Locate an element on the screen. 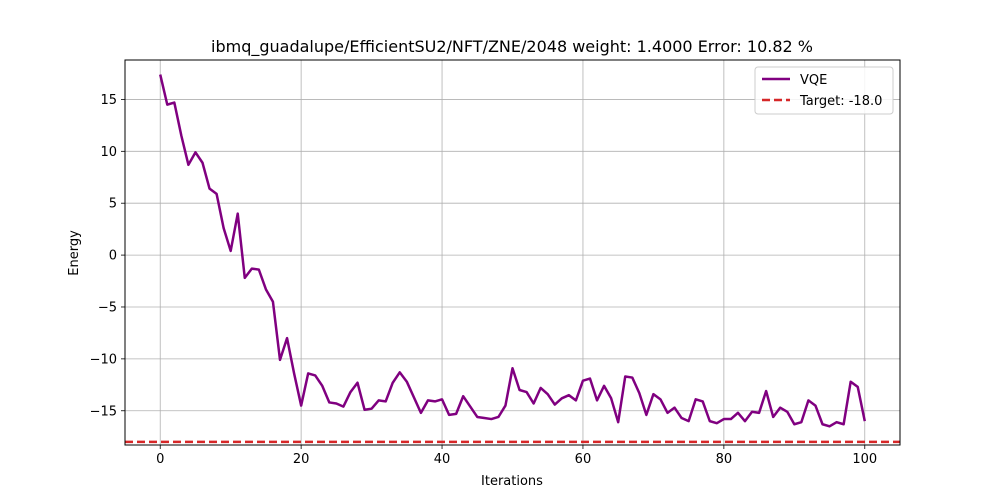 The image size is (1000, 500). y-tick-label: 15 is located at coordinates (108, 100).